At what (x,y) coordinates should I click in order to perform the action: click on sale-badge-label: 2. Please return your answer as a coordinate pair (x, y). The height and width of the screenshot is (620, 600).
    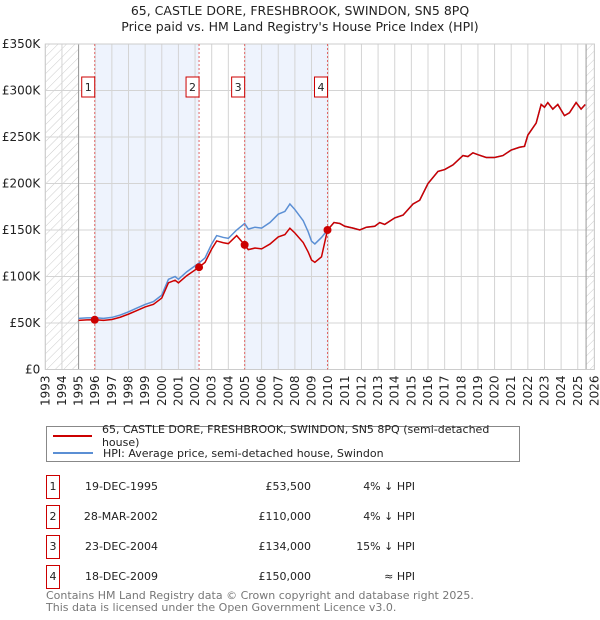
    Looking at the image, I should click on (192, 87).